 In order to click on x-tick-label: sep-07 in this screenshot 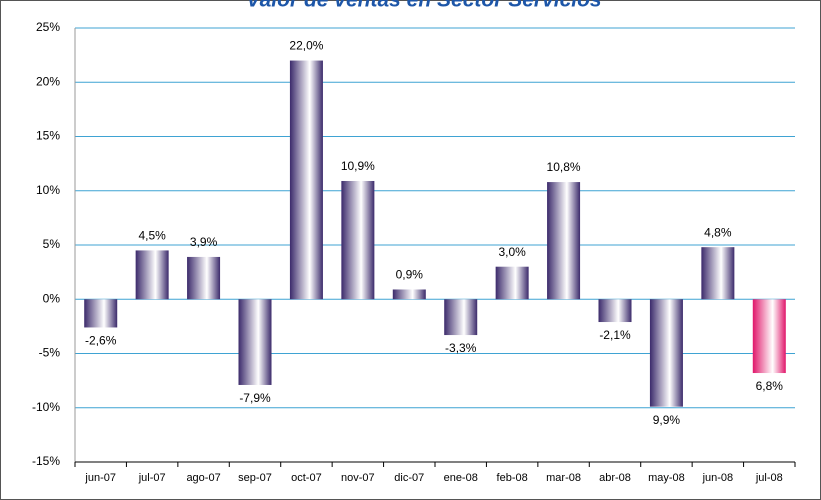, I will do `click(255, 478)`.